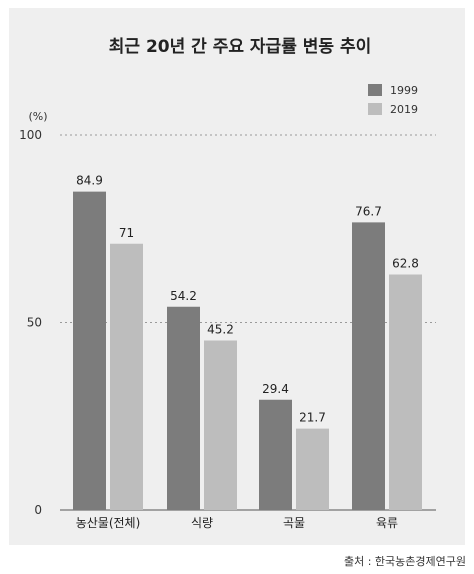 This screenshot has width=474, height=574. Describe the element at coordinates (404, 109) in the screenshot. I see `legend-label: 2019` at that location.